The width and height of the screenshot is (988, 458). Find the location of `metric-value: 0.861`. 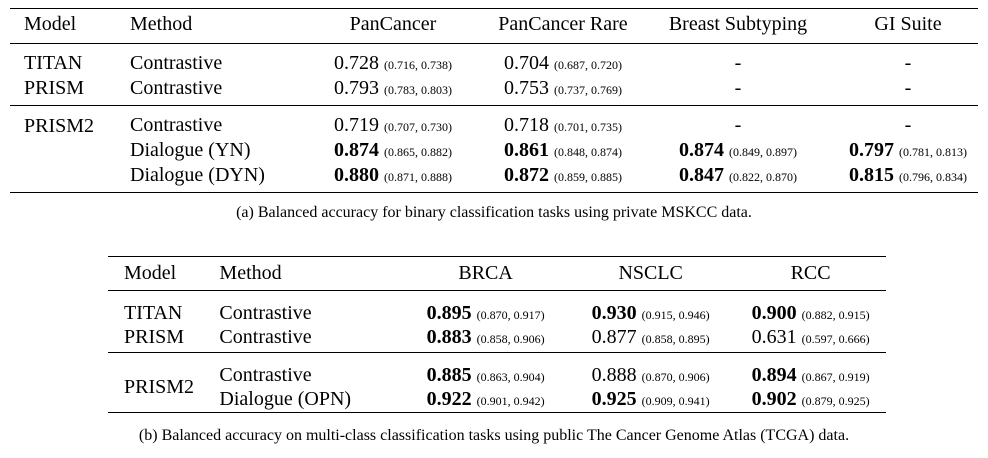

metric-value: 0.861 is located at coordinates (526, 150).